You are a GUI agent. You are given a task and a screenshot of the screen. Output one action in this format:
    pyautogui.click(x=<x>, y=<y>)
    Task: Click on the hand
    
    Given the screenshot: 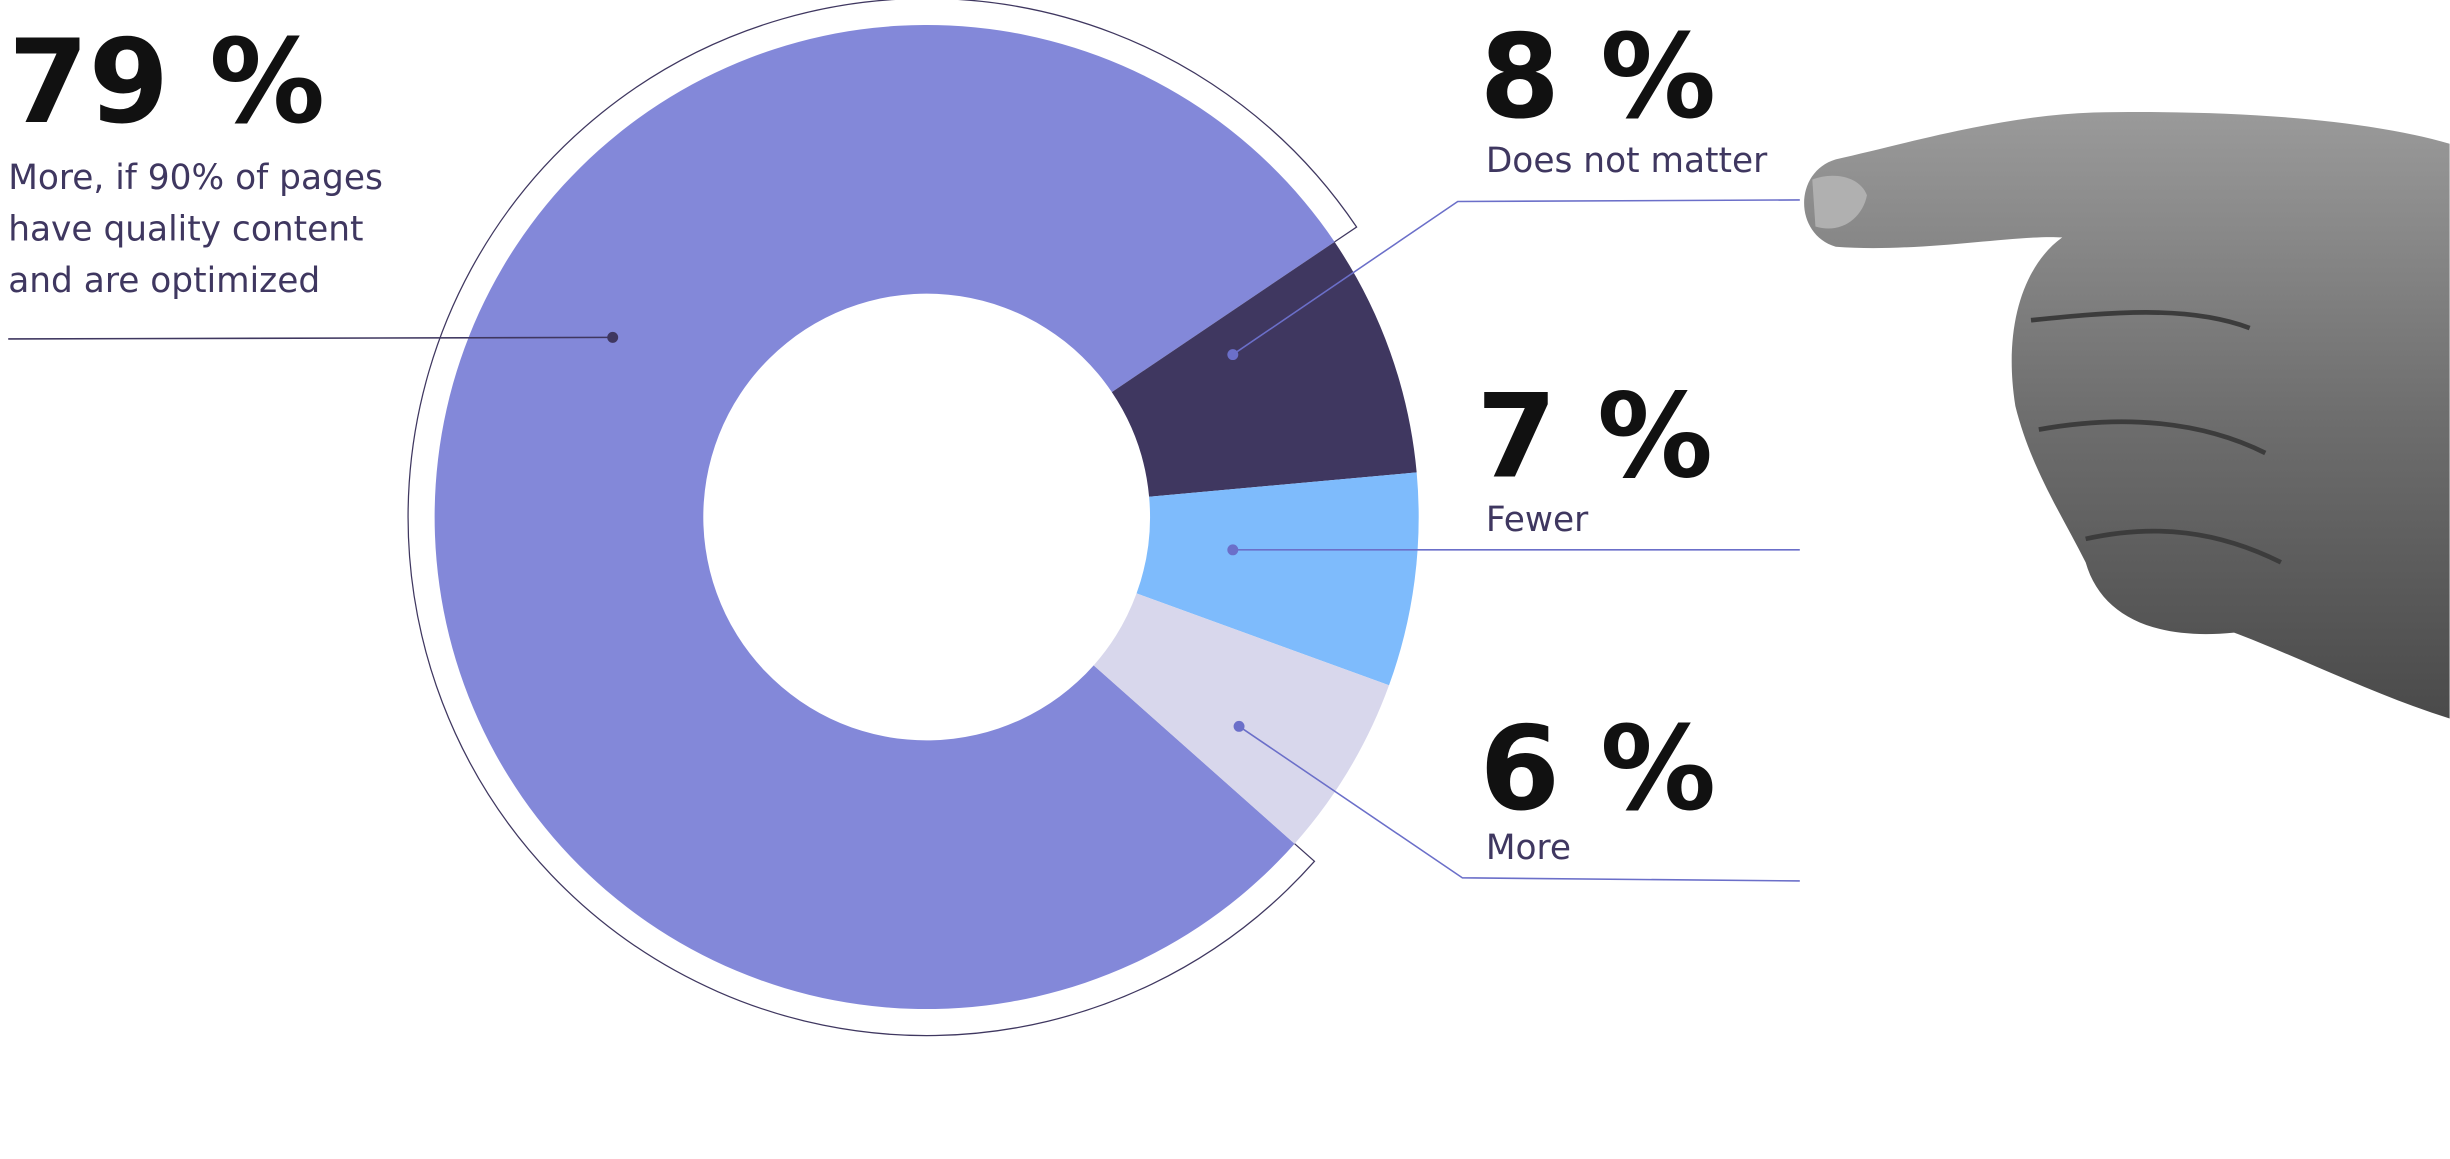 What is the action you would take?
    pyautogui.click(x=2127, y=415)
    